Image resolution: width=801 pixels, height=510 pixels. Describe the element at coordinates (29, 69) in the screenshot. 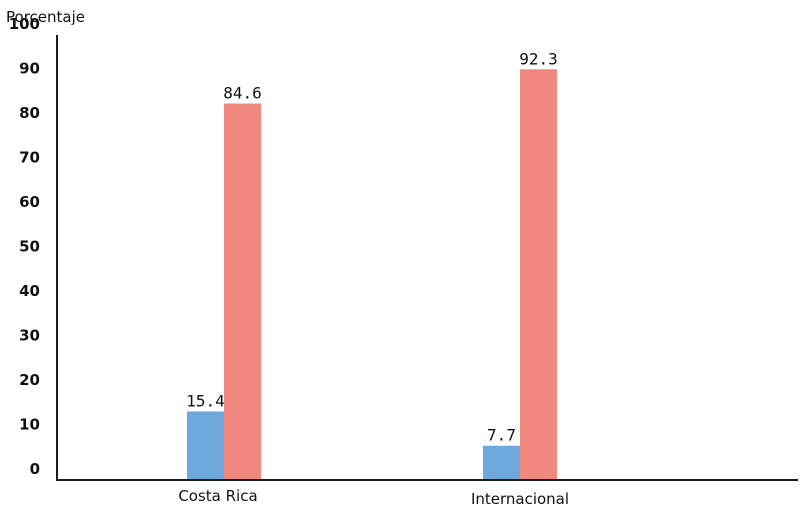

I see `y-tick-label: 90` at that location.